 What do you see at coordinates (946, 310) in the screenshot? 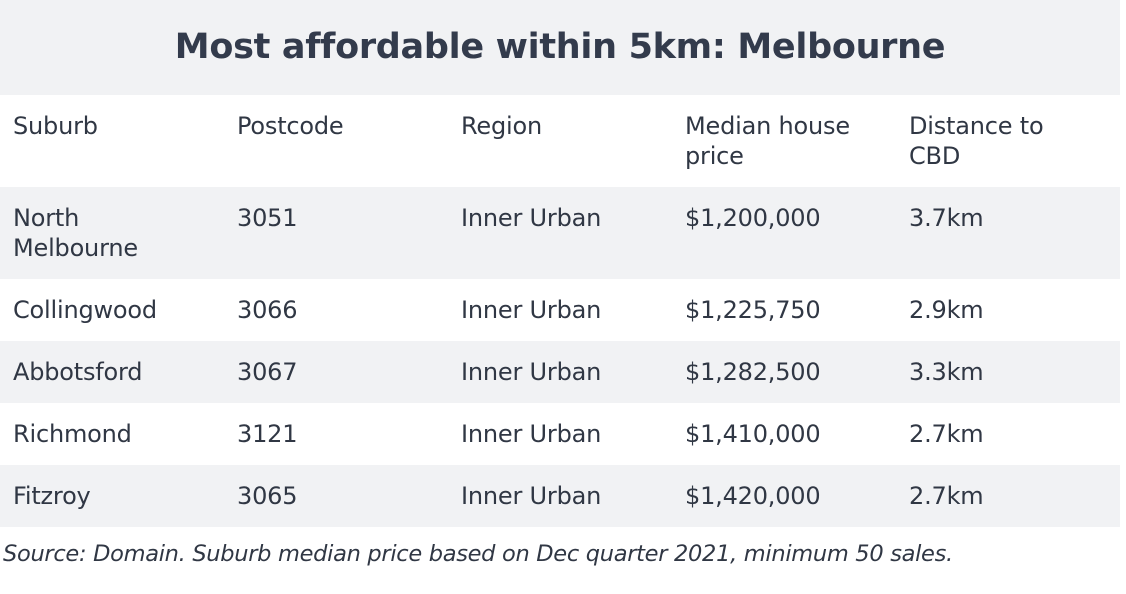
I see `cell-distance: 2.9km` at bounding box center [946, 310].